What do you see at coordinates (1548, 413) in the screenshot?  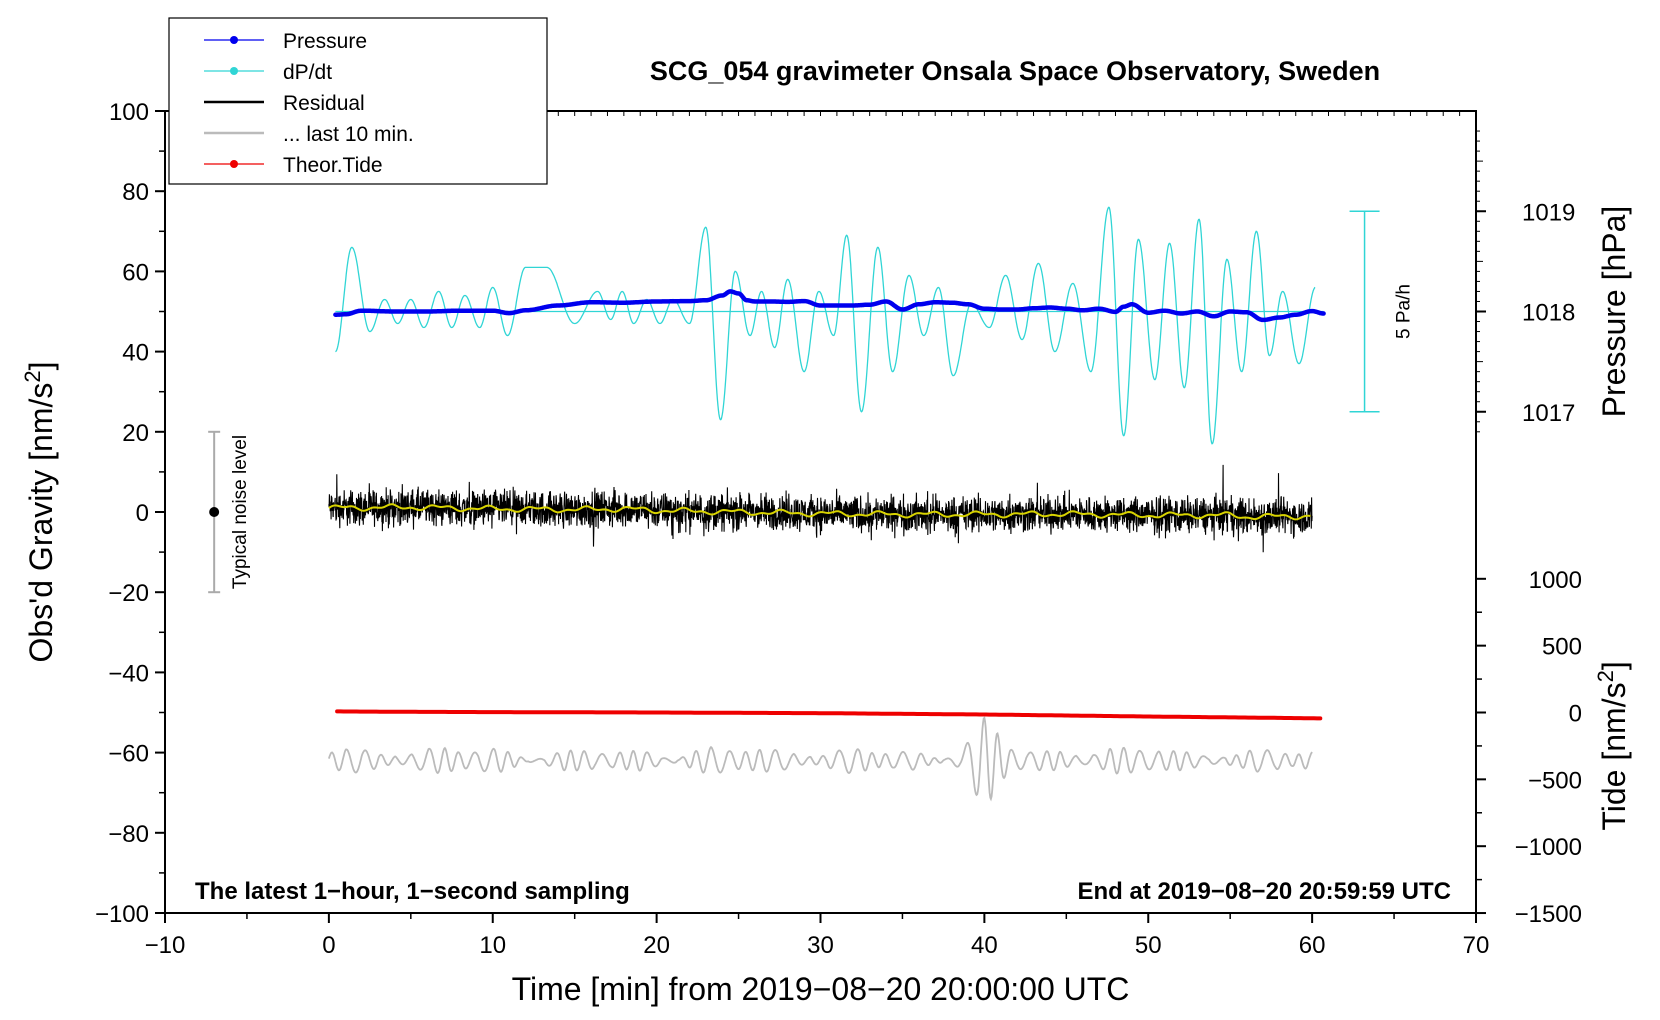 I see `pressure-tick-label: 1017` at bounding box center [1548, 413].